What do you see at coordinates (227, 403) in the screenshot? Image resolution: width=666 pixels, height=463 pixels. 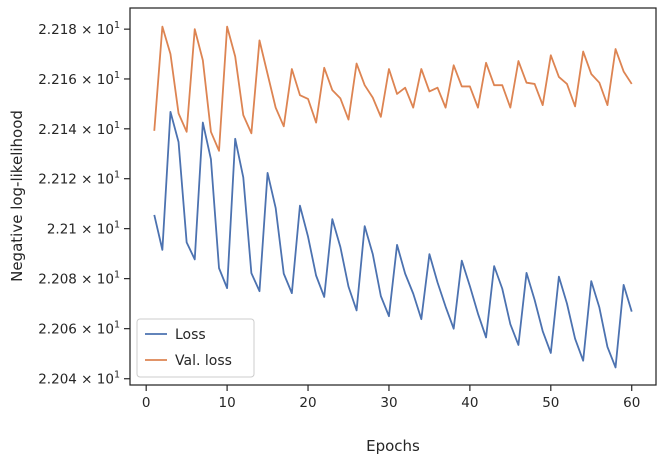 I see `x-tick-label: 10` at bounding box center [227, 403].